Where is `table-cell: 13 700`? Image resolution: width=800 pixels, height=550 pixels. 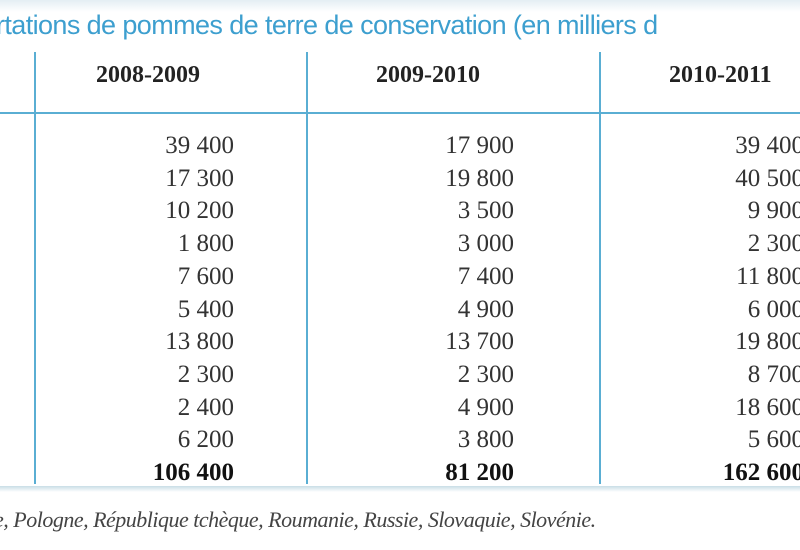 table-cell: 13 700 is located at coordinates (479, 342).